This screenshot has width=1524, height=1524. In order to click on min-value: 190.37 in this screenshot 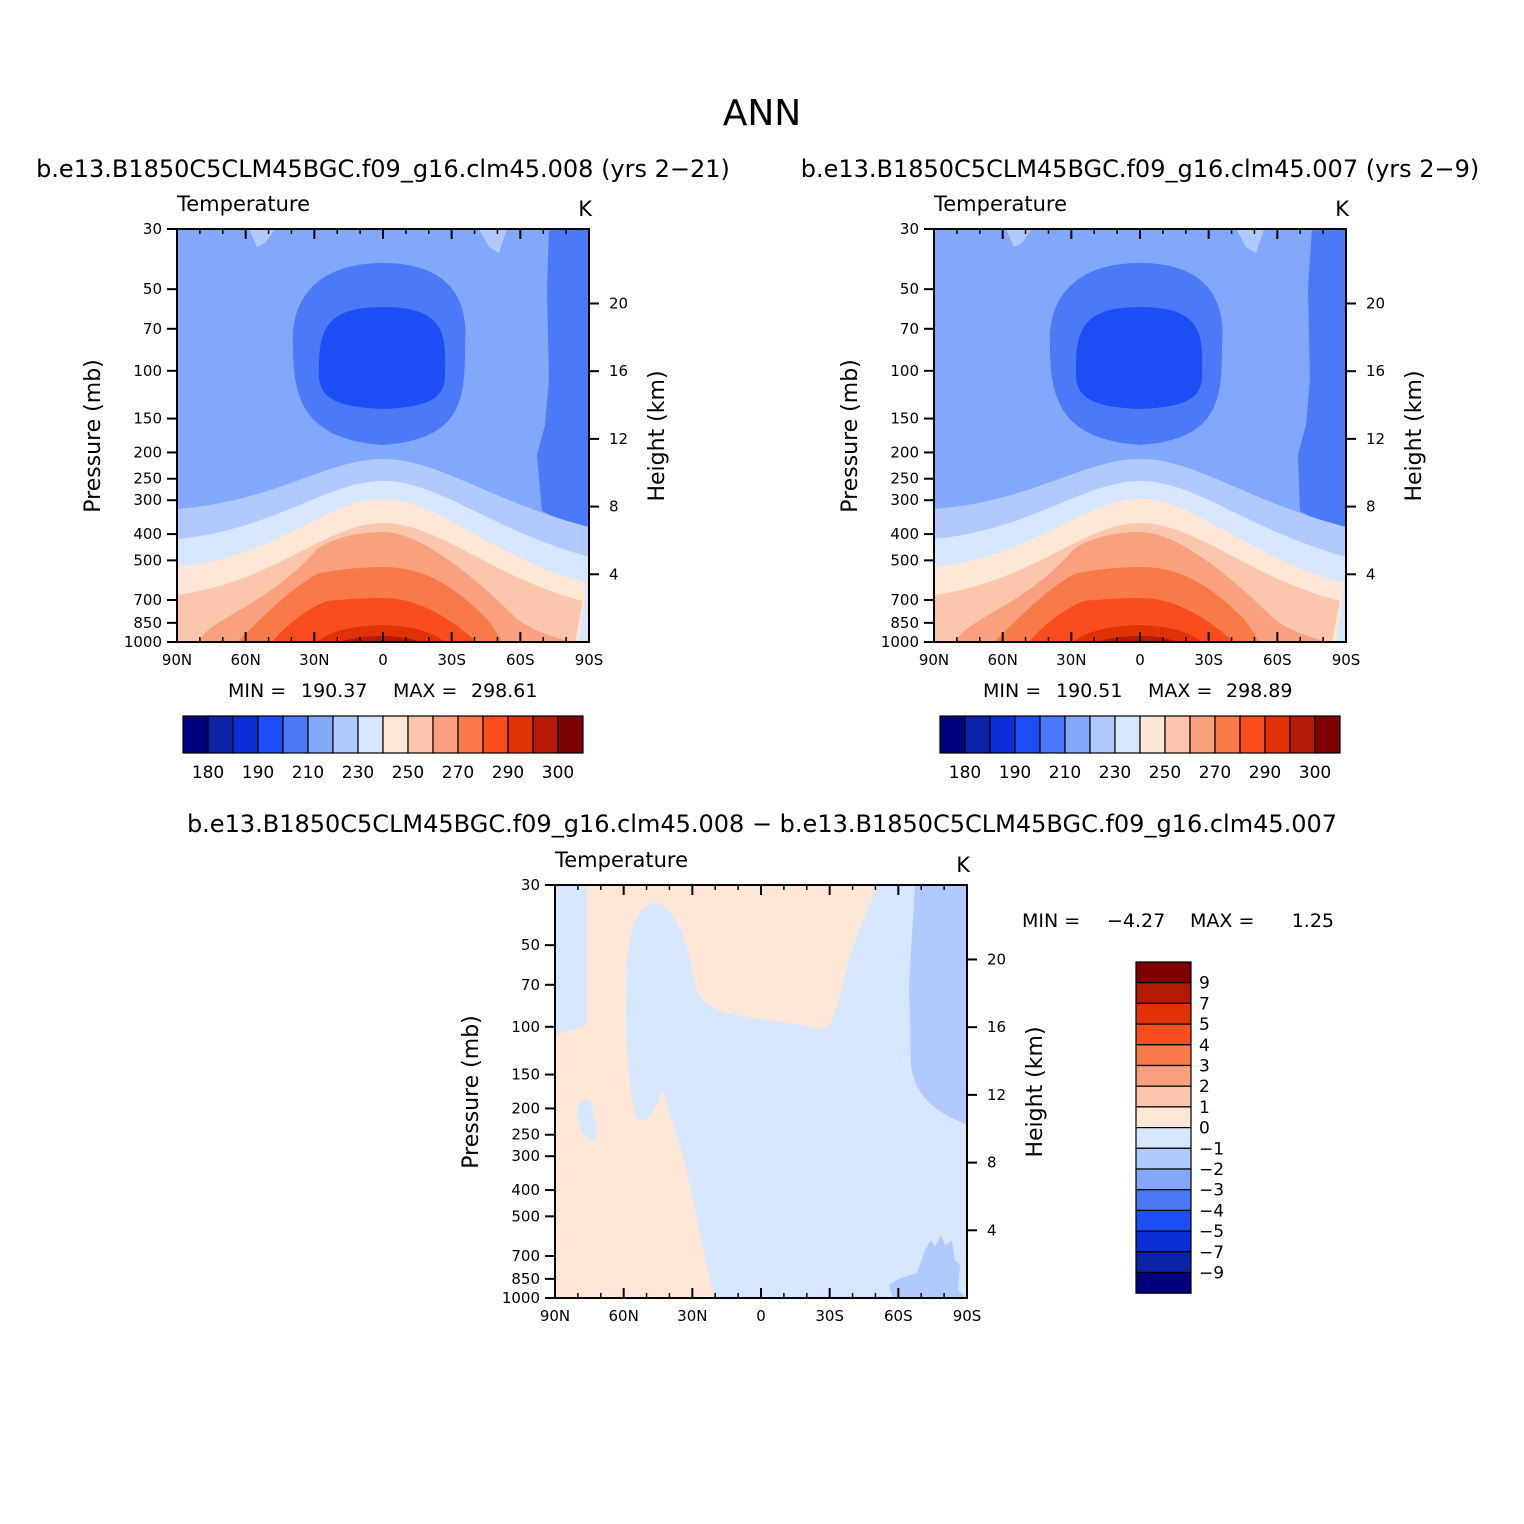, I will do `click(334, 691)`.